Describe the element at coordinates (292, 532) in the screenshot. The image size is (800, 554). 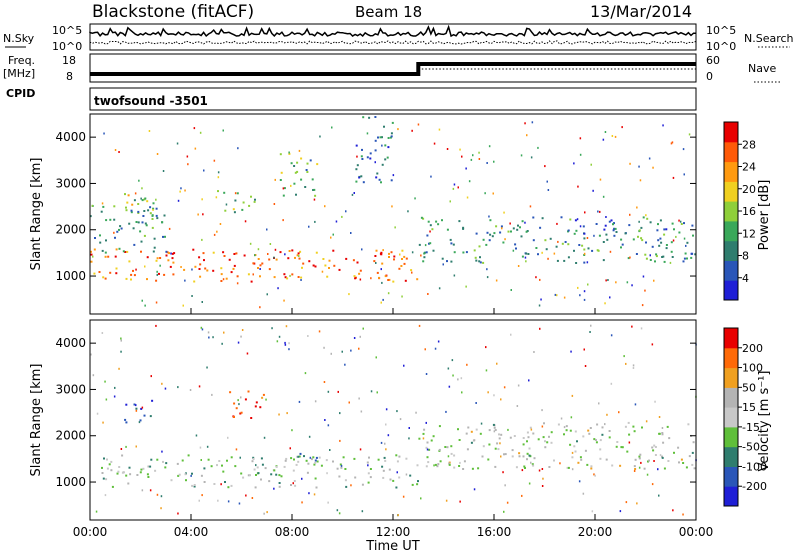
I see `x-tick-label: 08:00` at that location.